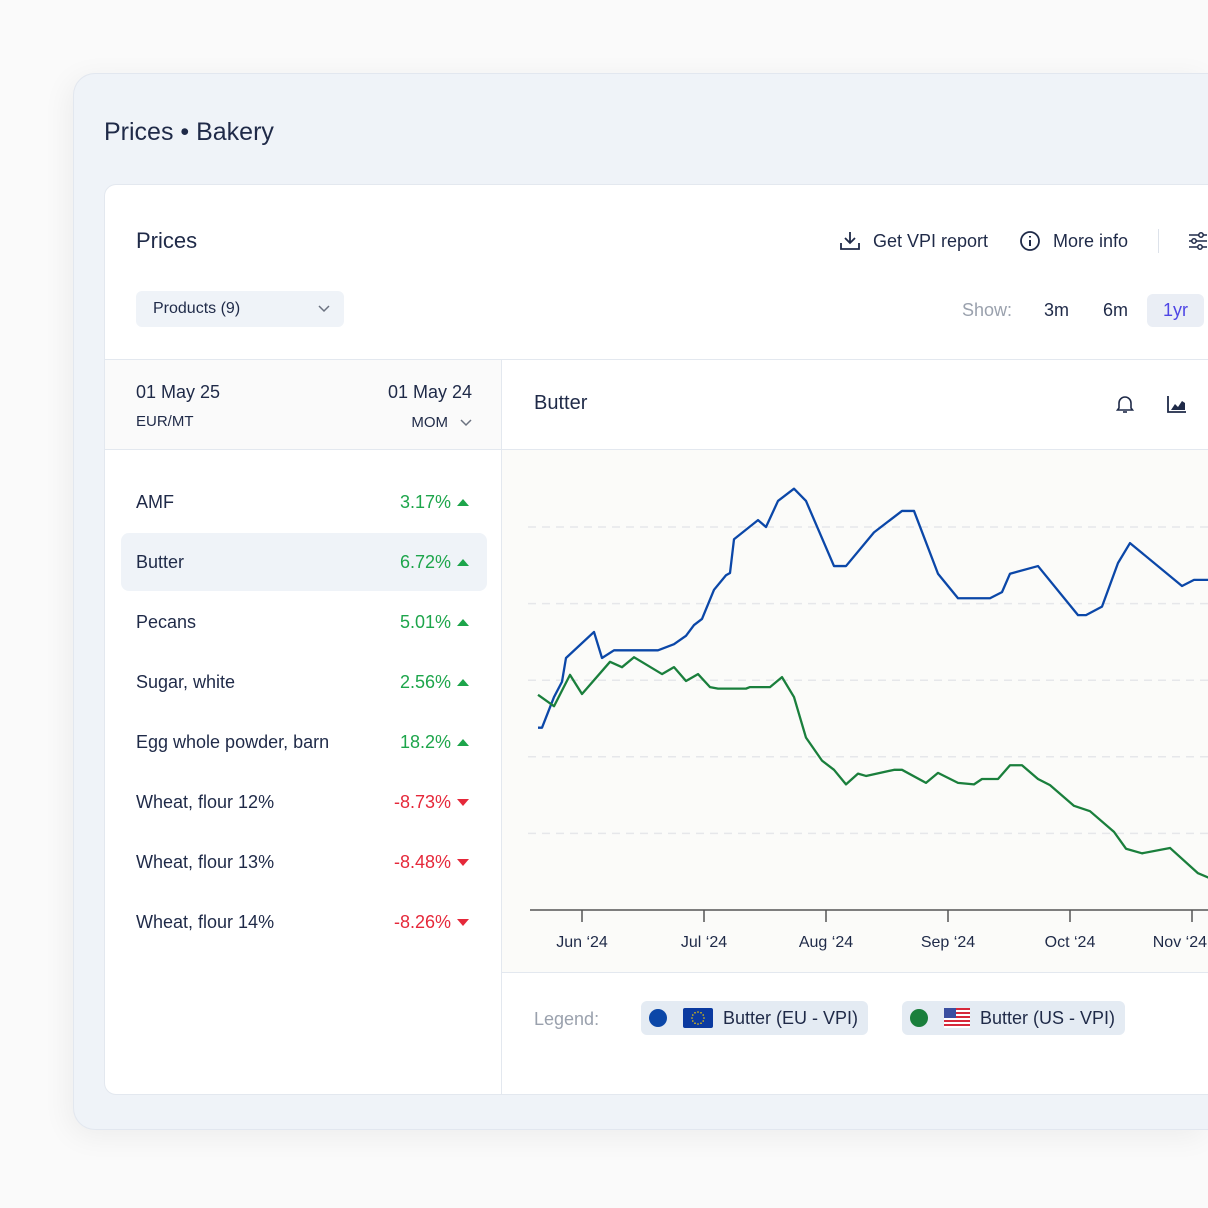 This screenshot has height=1208, width=1208. I want to click on product-row: Wheat, flour 12% -8.73%, so click(304, 802).